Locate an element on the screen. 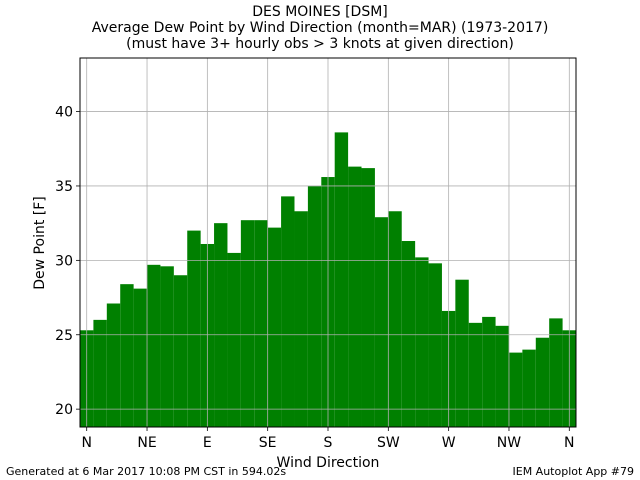  x-tick-label: NW is located at coordinates (509, 443).